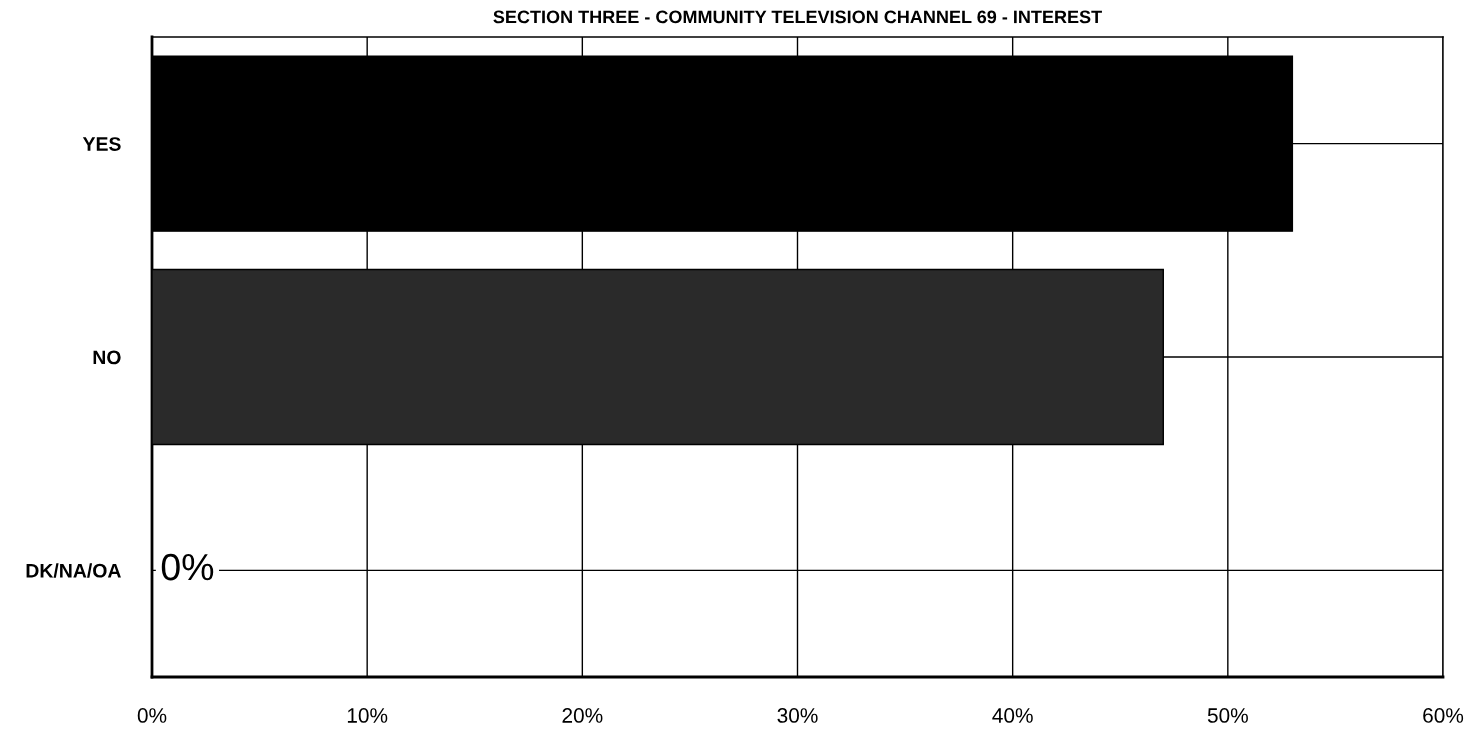 This screenshot has height=734, width=1480. I want to click on y-tick-label: NO, so click(107, 357).